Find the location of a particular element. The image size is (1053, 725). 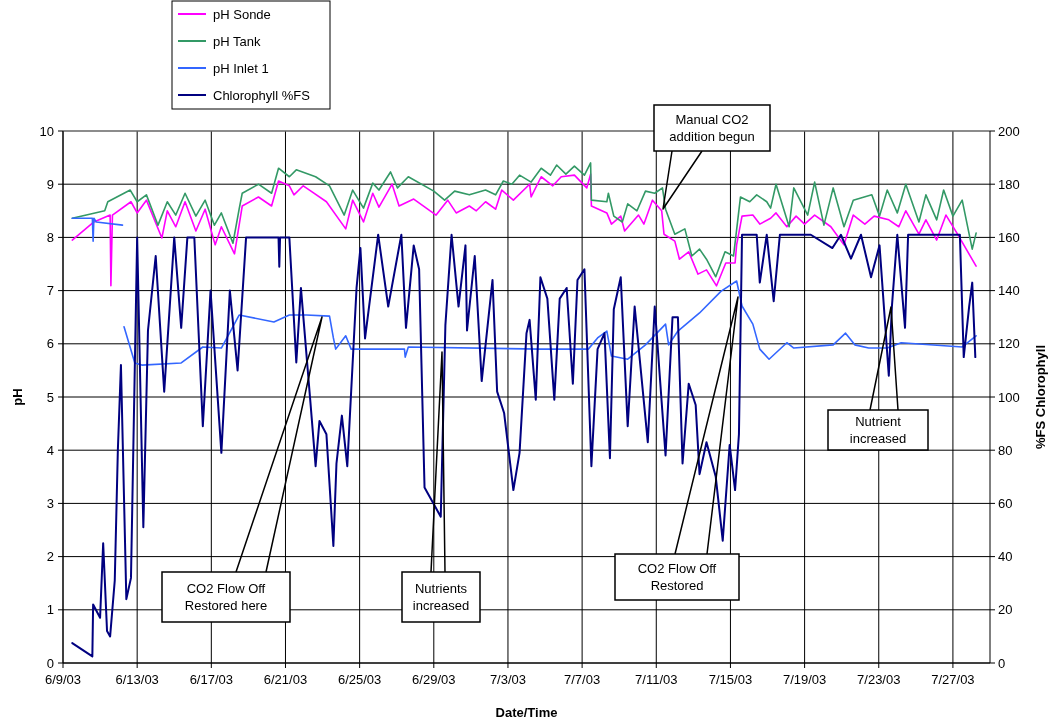

y-tick-label: 2 is located at coordinates (50, 557).